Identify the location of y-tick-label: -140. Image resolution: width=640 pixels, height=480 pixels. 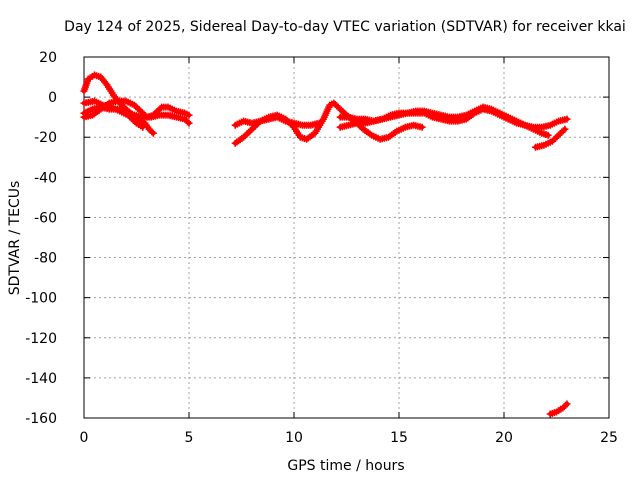
(41, 379).